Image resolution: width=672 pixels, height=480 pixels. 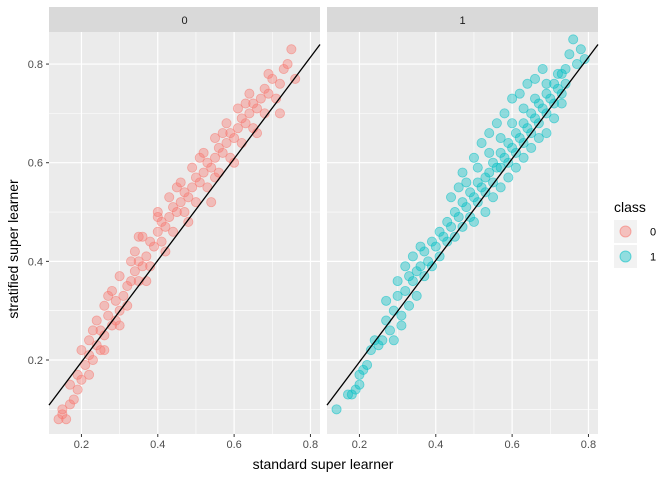 I want to click on x-axis-title: standard super learner, so click(x=323, y=464).